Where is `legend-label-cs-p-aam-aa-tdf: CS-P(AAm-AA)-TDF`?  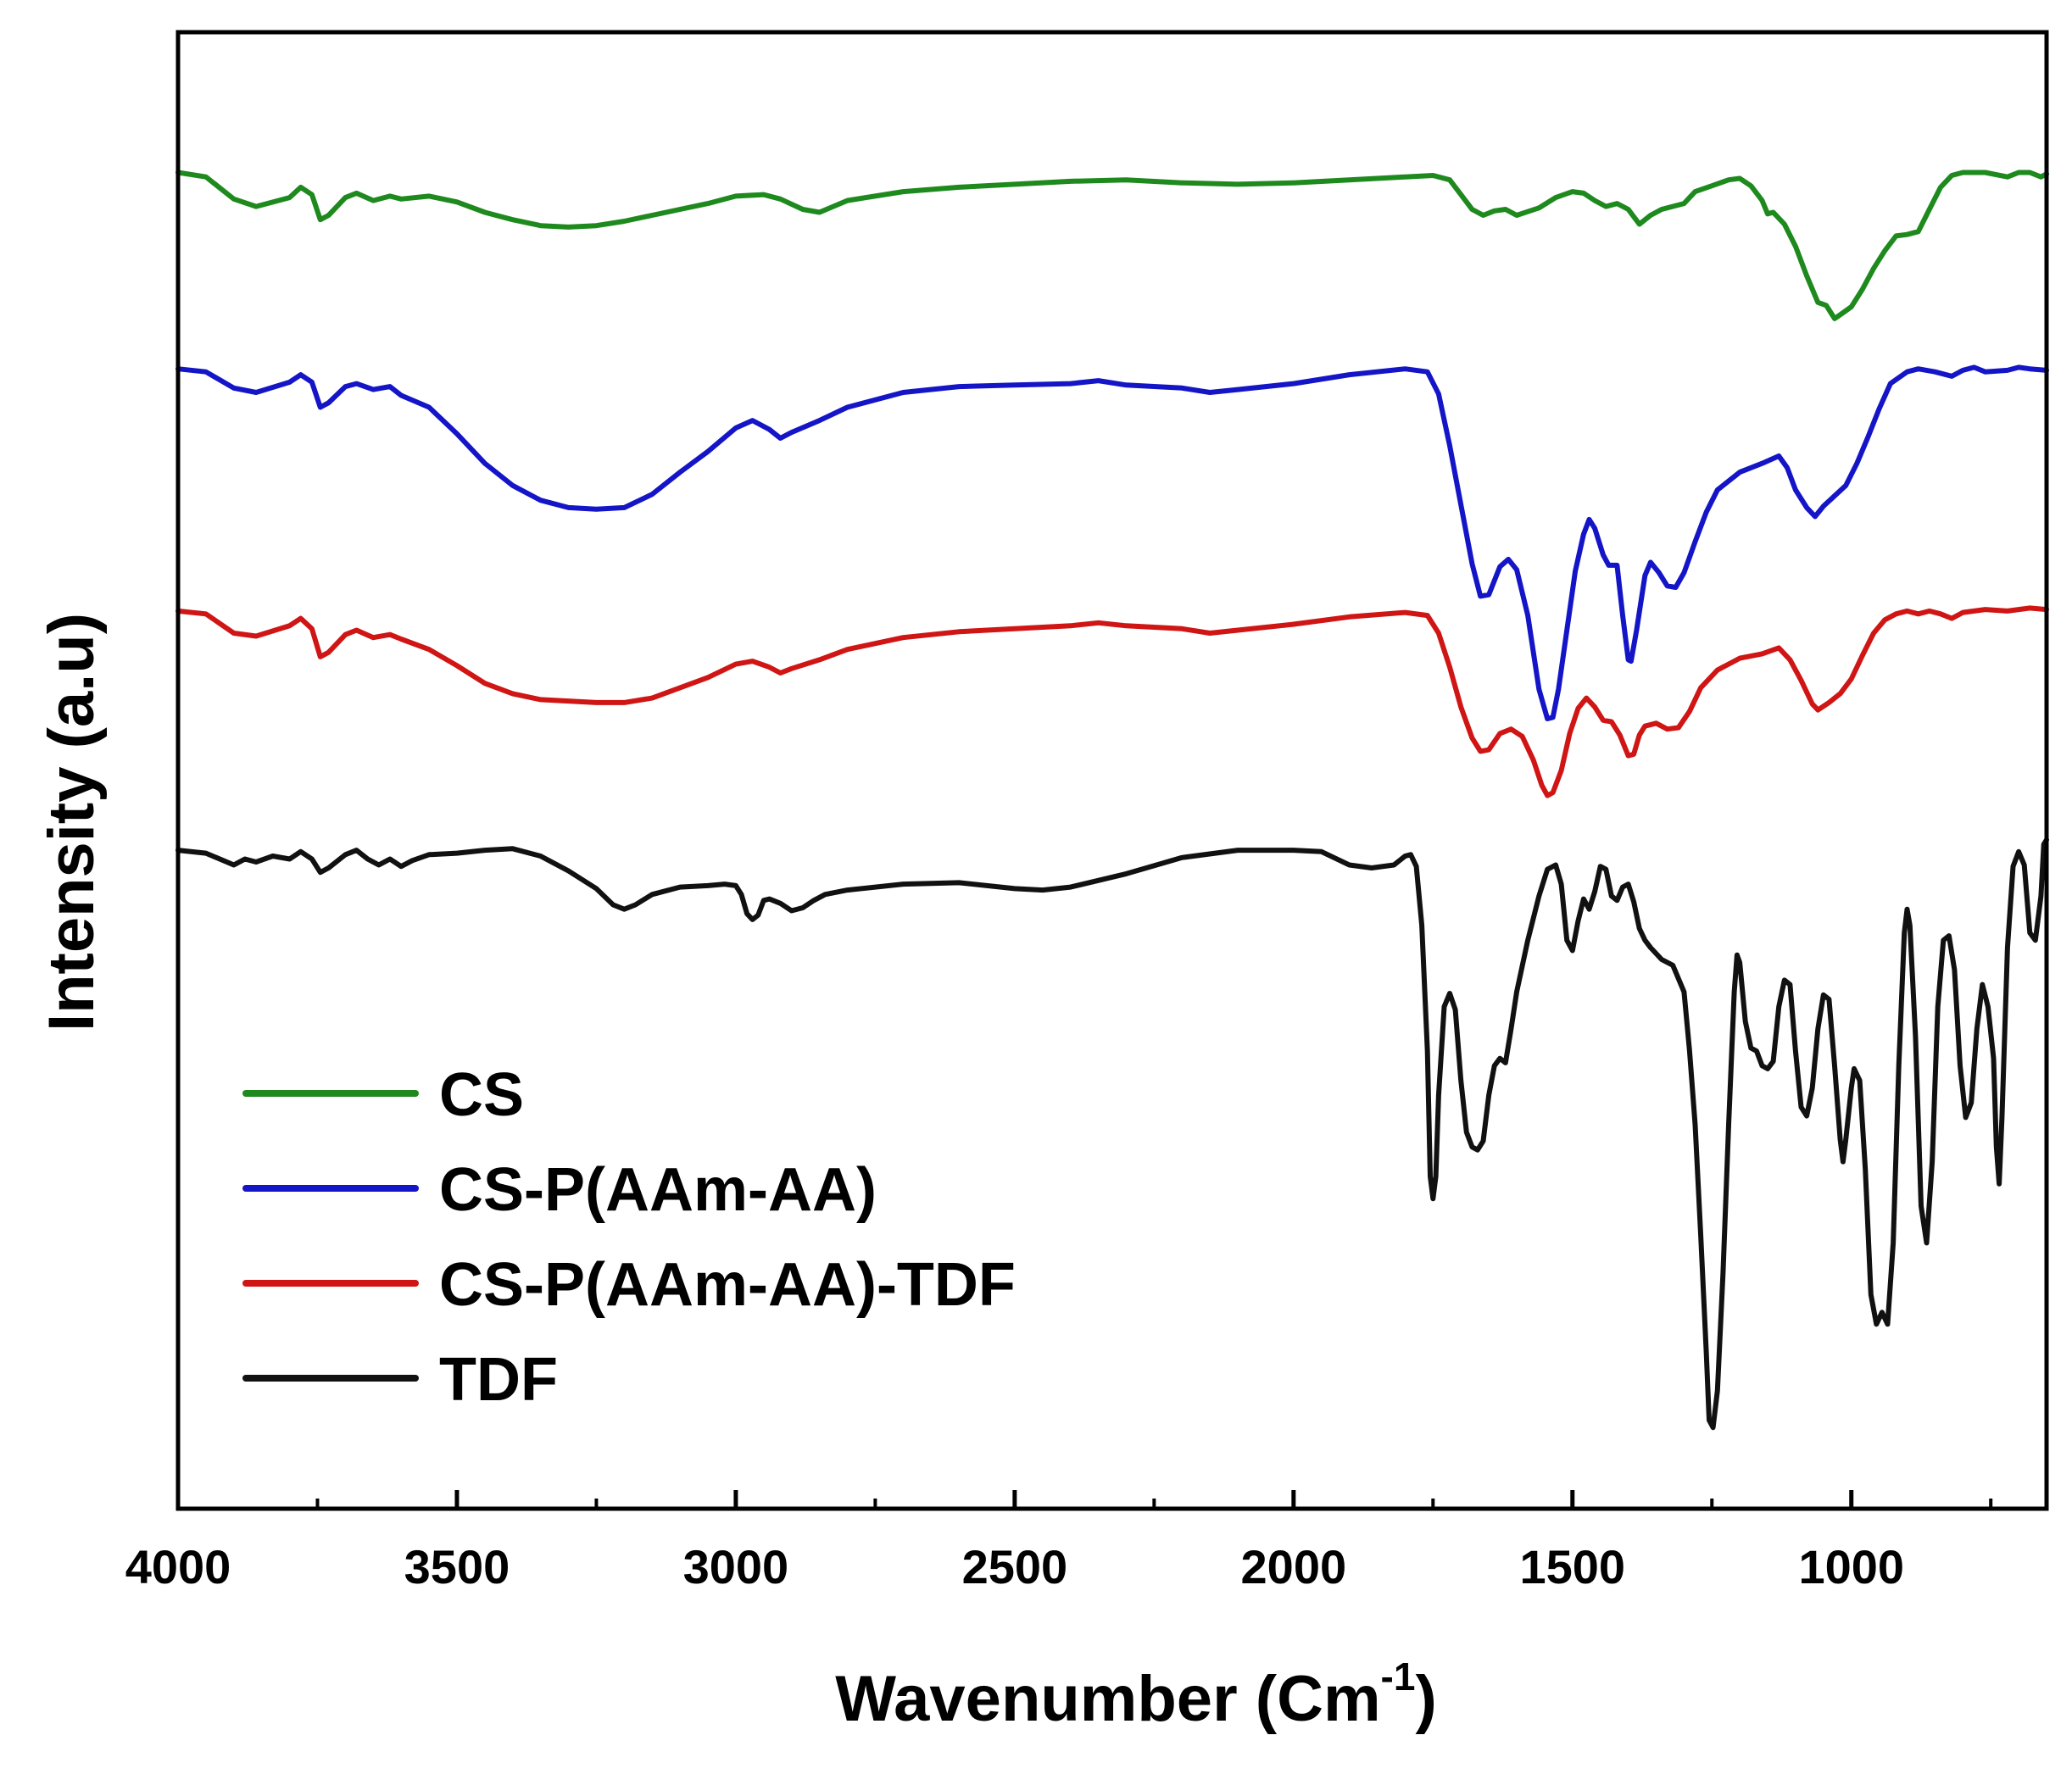
legend-label-cs-p-aam-aa-tdf: CS-P(AAm-AA)-TDF is located at coordinates (727, 1285).